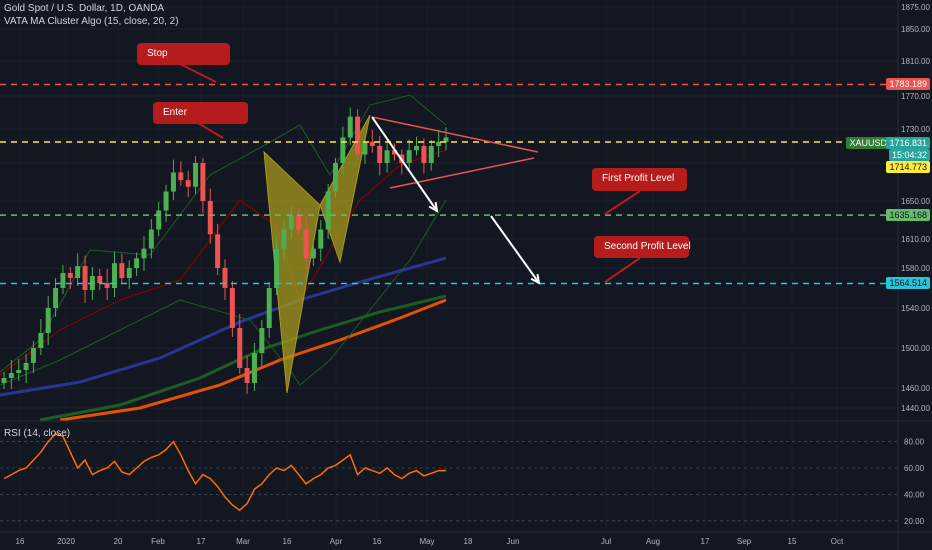 The height and width of the screenshot is (550, 932). I want to click on price-tick-label: 1650.00, so click(915, 201).